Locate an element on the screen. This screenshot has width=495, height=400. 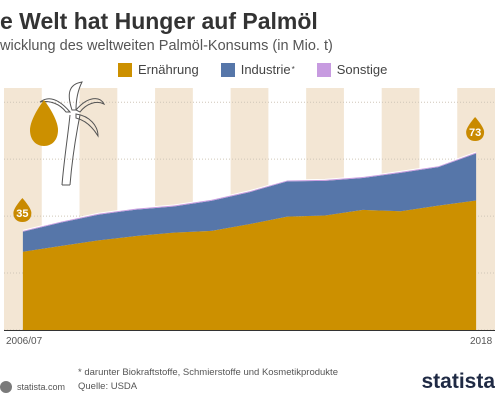
start-value-label-text: 35 is located at coordinates (22, 214).